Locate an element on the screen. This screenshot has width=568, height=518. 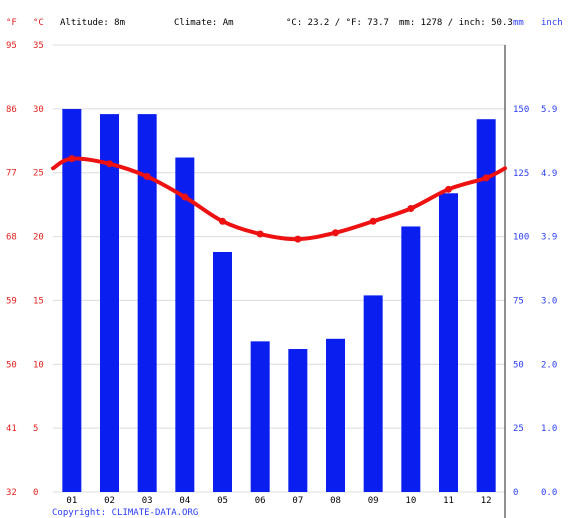
inch-unit-label: inch is located at coordinates (552, 23).